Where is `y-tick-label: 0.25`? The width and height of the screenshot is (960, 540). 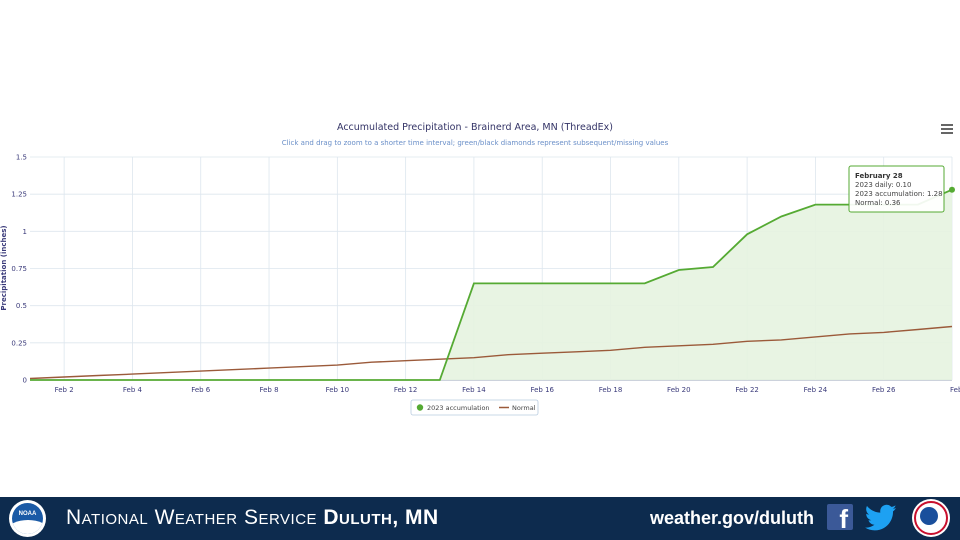 y-tick-label: 0.25 is located at coordinates (19, 343).